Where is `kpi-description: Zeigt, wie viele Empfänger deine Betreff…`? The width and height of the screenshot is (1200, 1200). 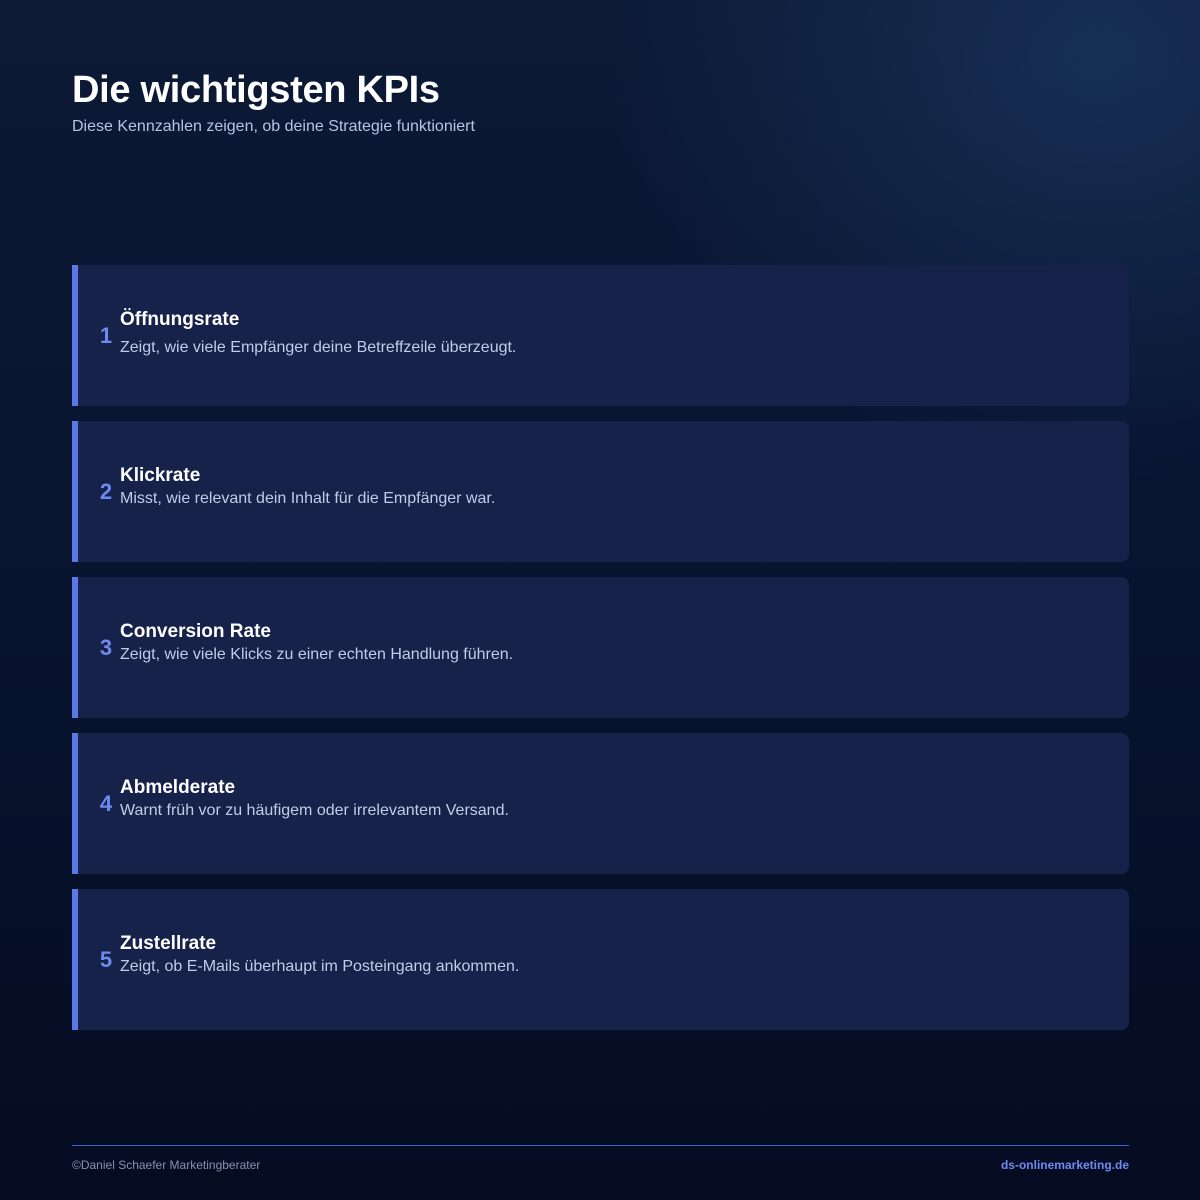 kpi-description: Zeigt, wie viele Empfänger deine Betreff… is located at coordinates (318, 347).